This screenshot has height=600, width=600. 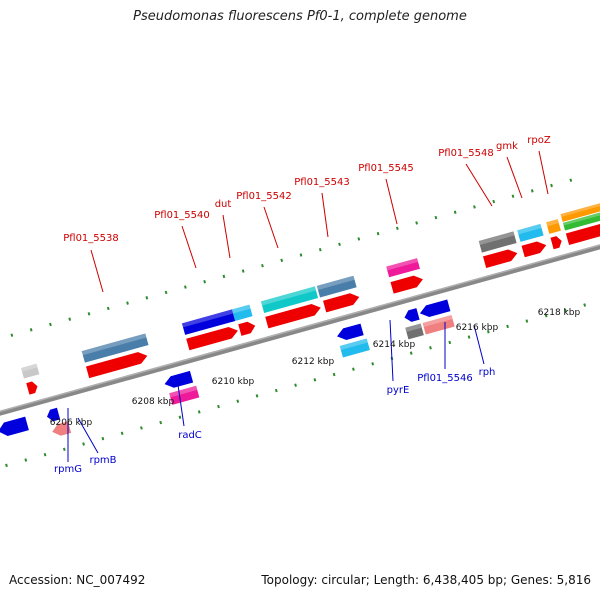 I want to click on gene-label-pfl01_5540: Pfl01_5540, so click(x=182, y=215).